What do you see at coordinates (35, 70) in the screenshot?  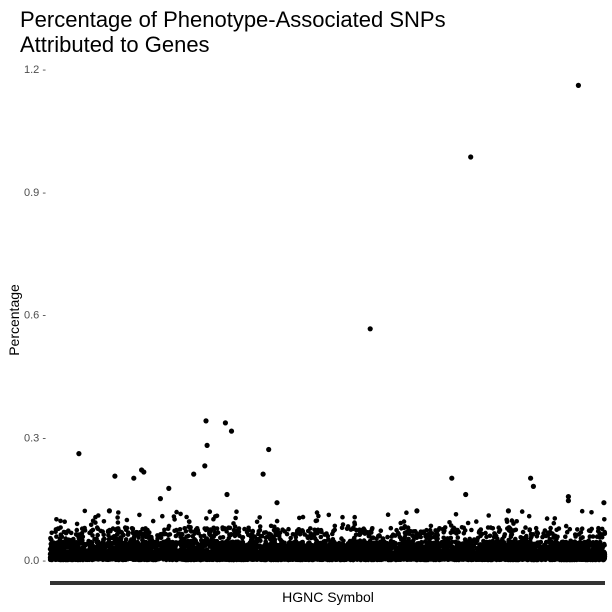 I see `y-tick-label: 1.2 -` at bounding box center [35, 70].